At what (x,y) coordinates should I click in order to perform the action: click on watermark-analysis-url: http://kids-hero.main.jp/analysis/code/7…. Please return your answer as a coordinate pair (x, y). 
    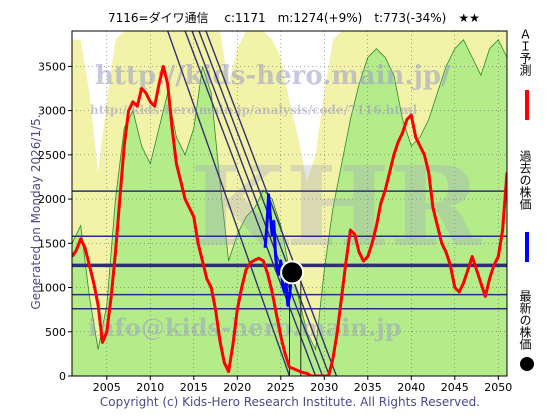
    Looking at the image, I should click on (254, 110).